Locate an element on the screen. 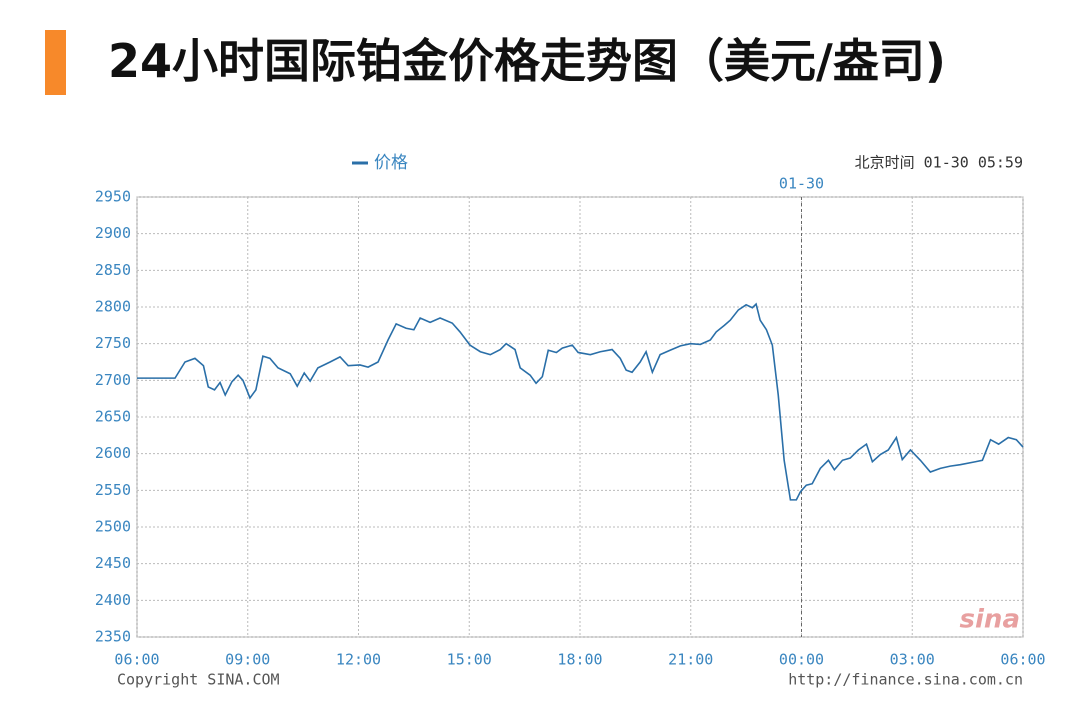  y-tick-label: 2900 is located at coordinates (113, 233).